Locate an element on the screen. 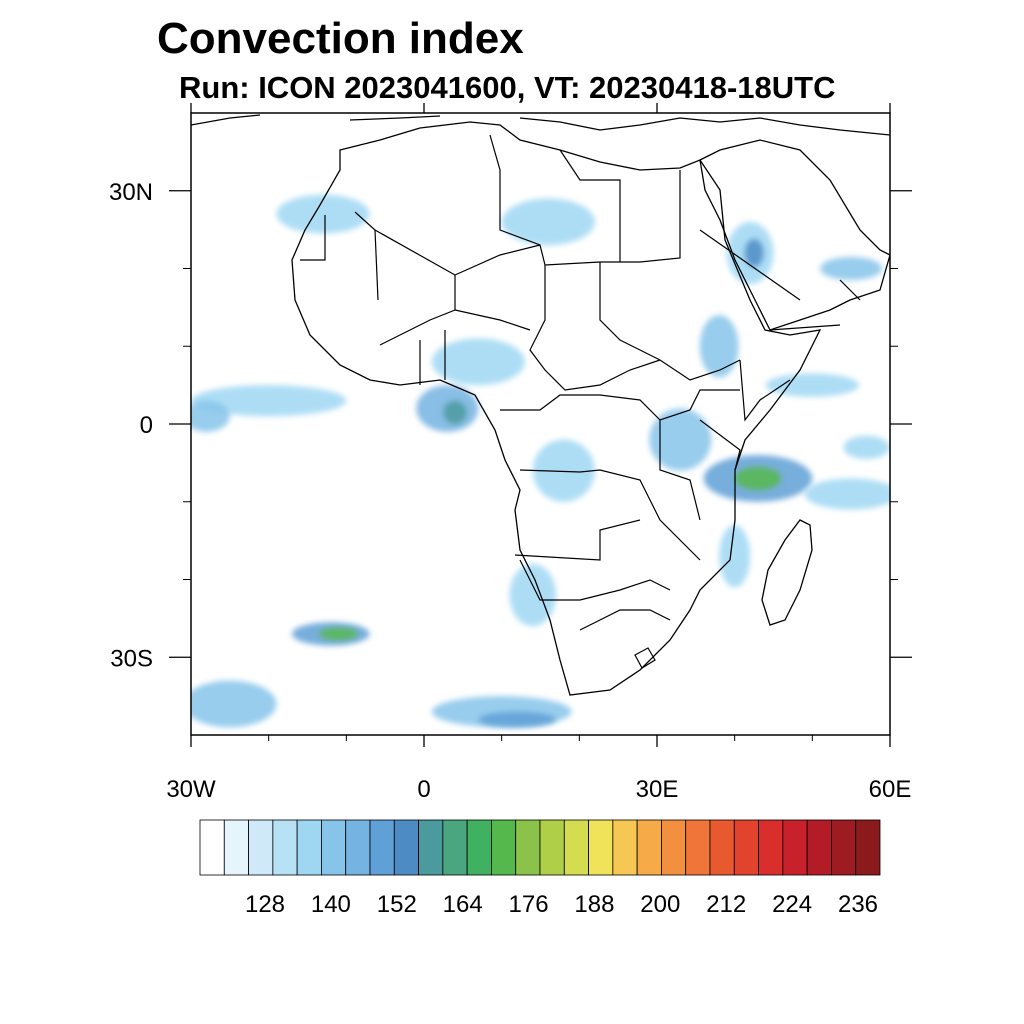 Image resolution: width=1024 pixels, height=1024 pixels. convection-cell-atlantic-itcz-west is located at coordinates (210, 416).